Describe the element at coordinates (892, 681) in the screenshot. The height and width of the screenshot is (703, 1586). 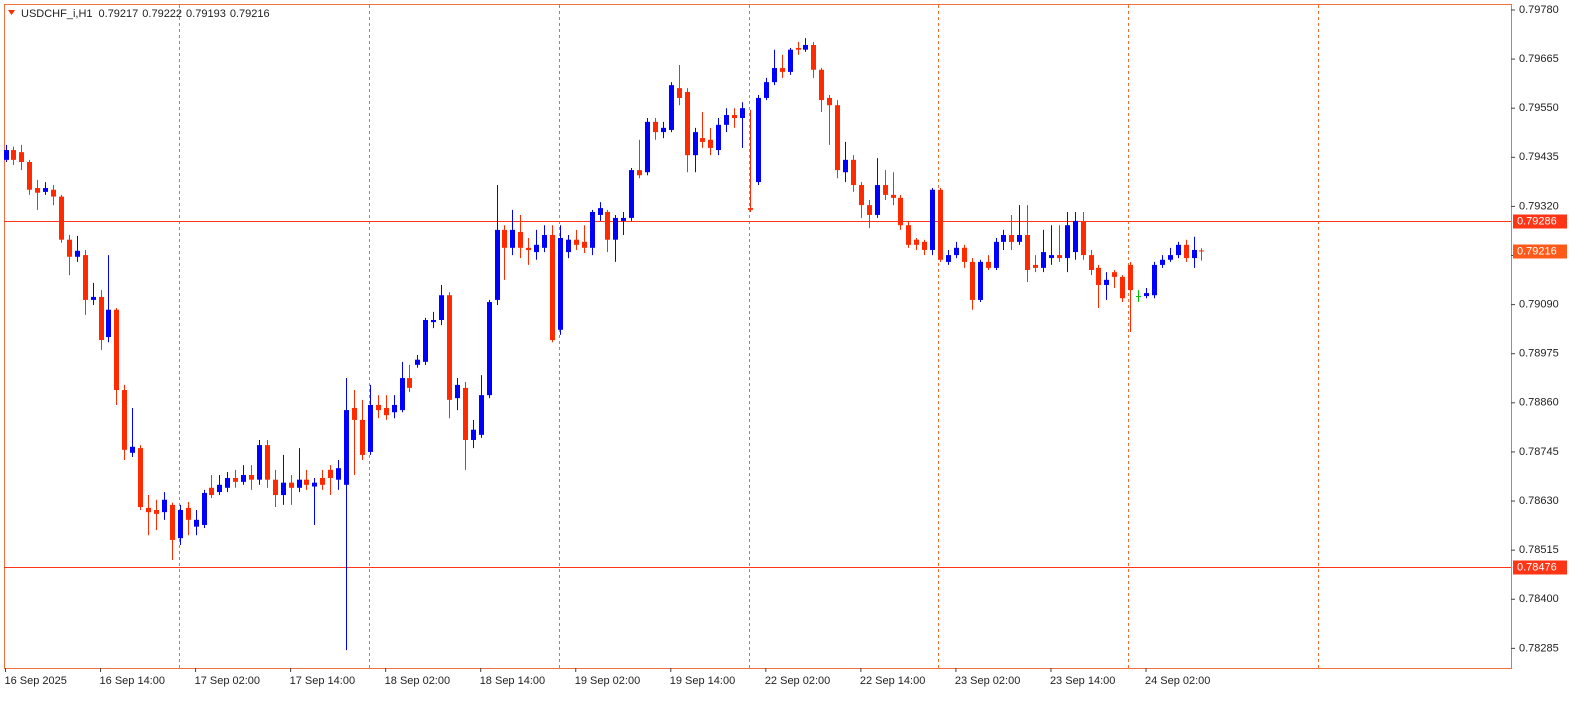
I see `x-tick-label: 22 Sep 14:00` at that location.